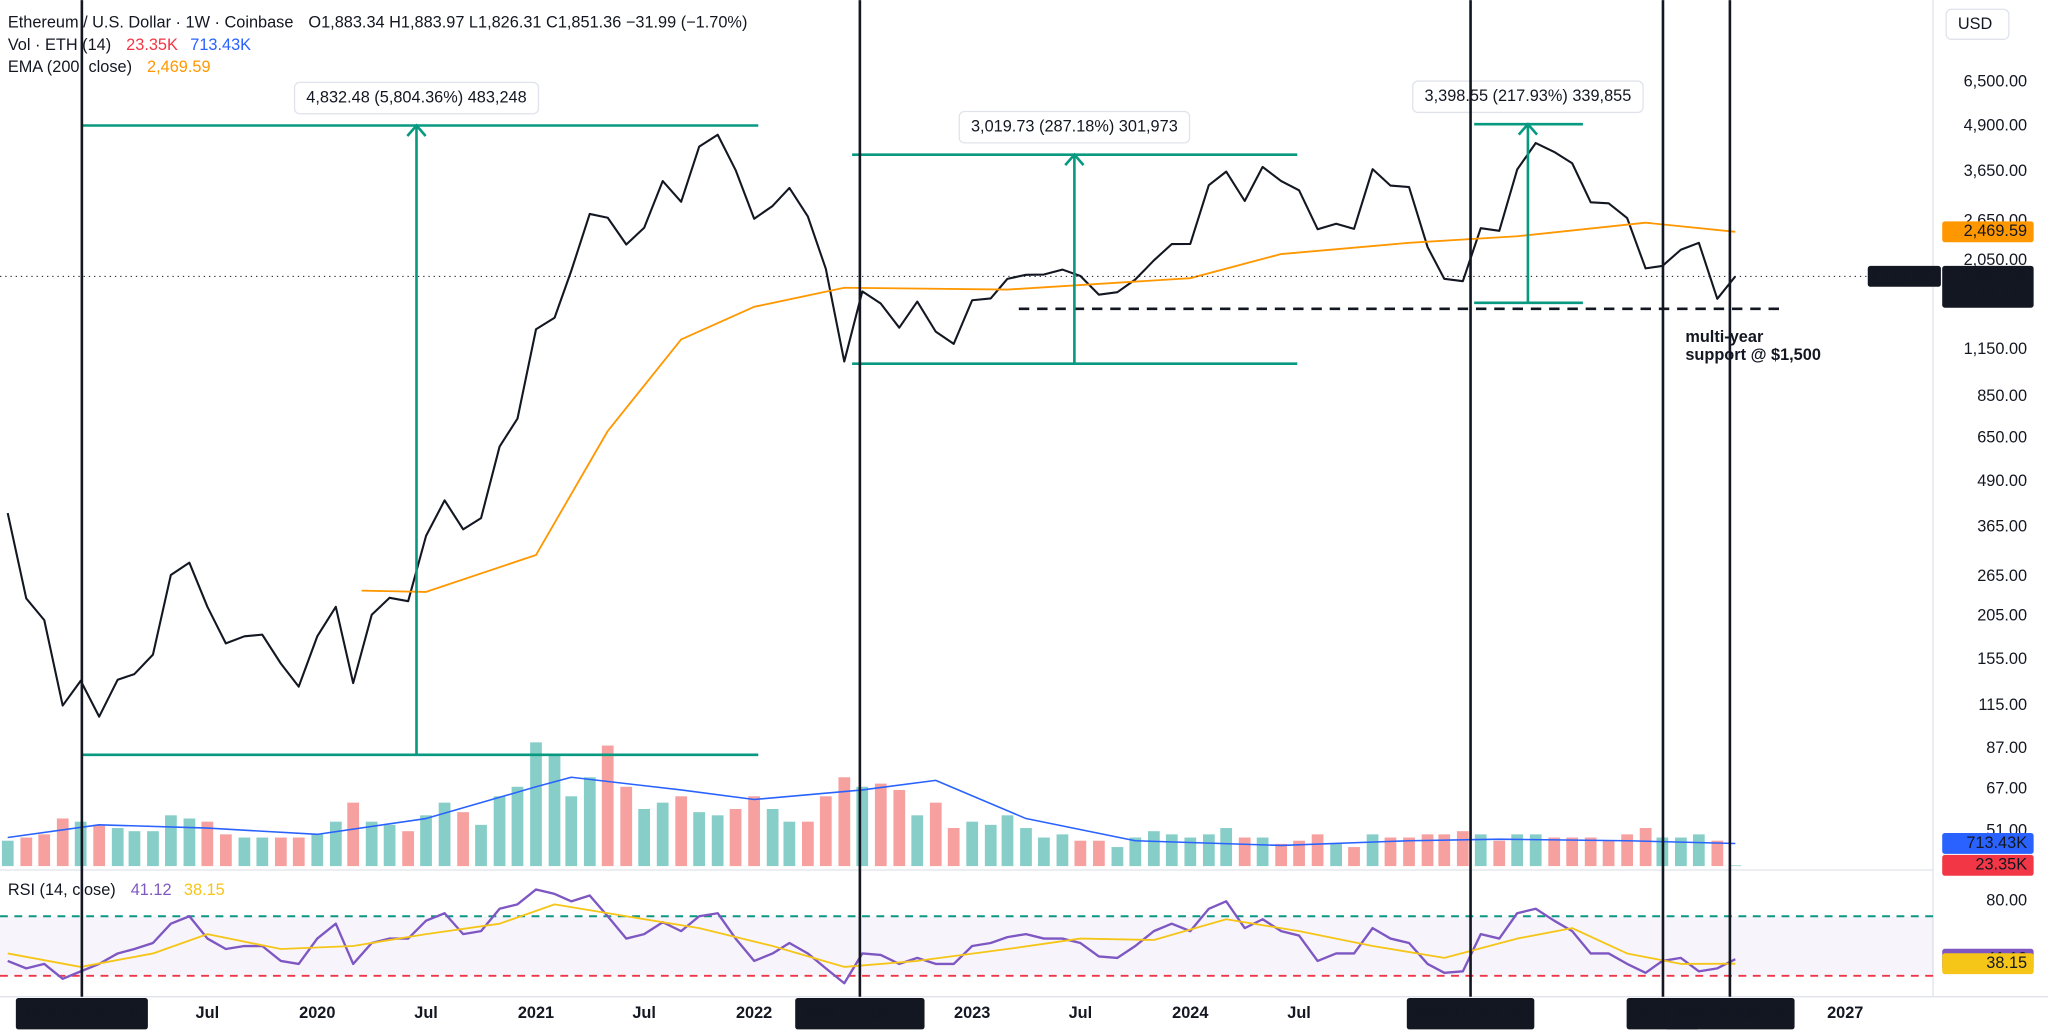 The height and width of the screenshot is (1036, 2048). Describe the element at coordinates (2006, 901) in the screenshot. I see `y-tick-label: 80.00` at that location.